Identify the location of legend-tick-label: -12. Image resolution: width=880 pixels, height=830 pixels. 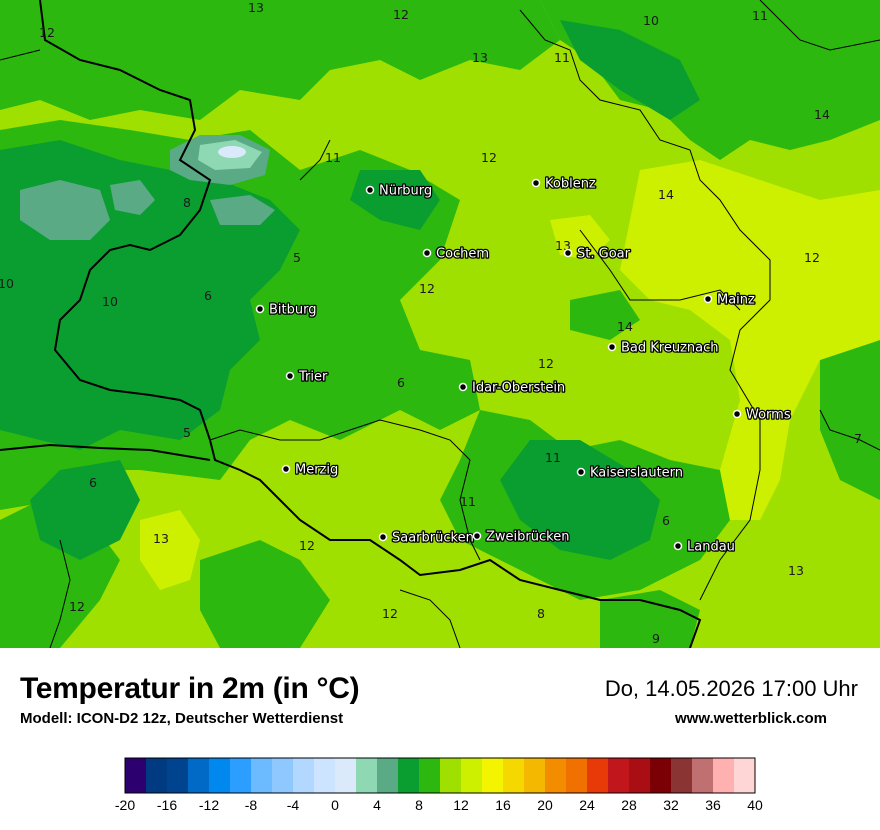
(209, 805).